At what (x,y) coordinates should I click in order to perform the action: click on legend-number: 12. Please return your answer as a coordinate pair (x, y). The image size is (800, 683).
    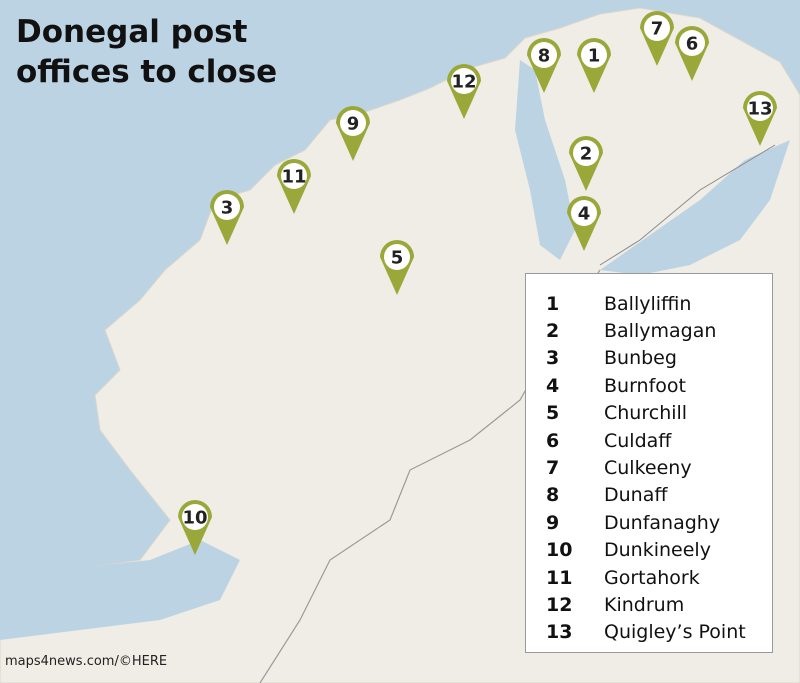
    Looking at the image, I should click on (559, 604).